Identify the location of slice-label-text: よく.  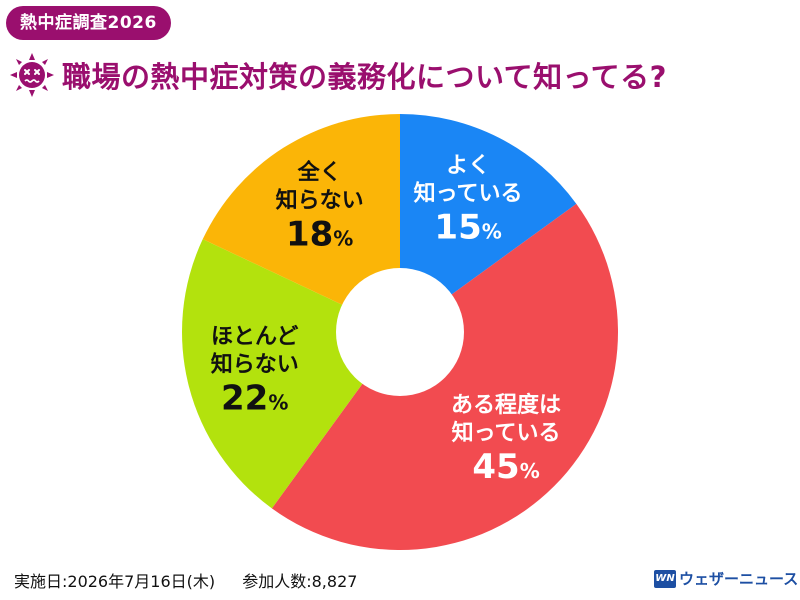
(468, 165).